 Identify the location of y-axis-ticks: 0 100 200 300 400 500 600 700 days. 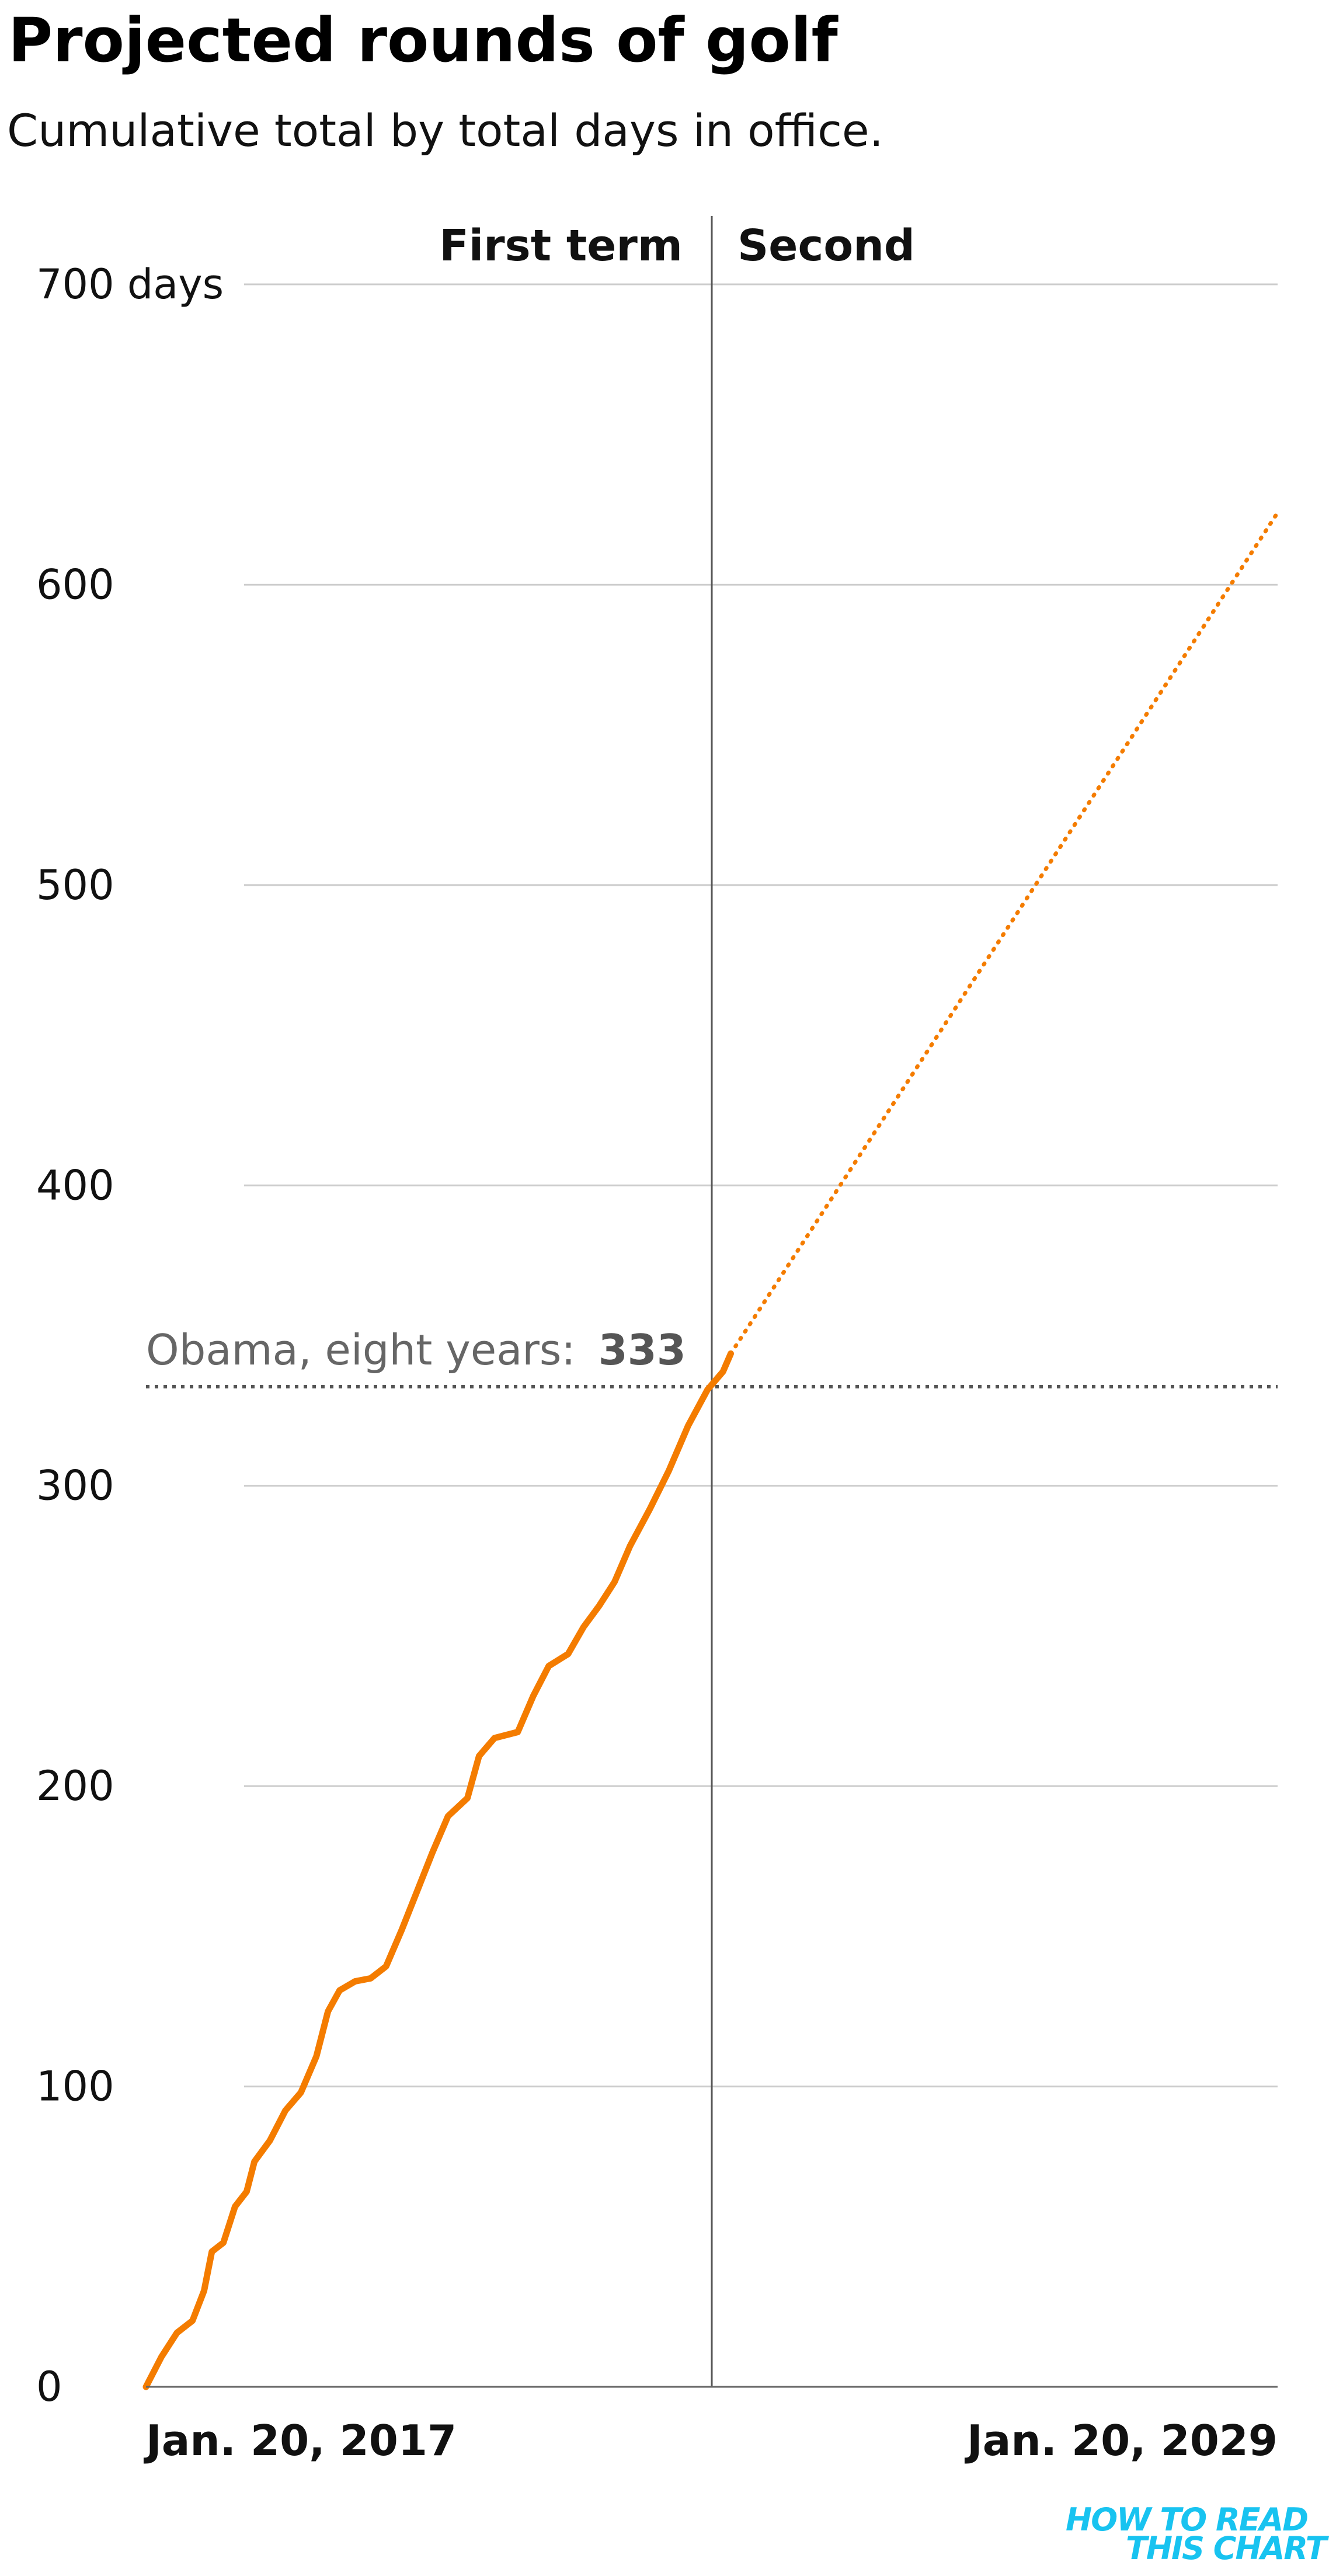
(130, 1335).